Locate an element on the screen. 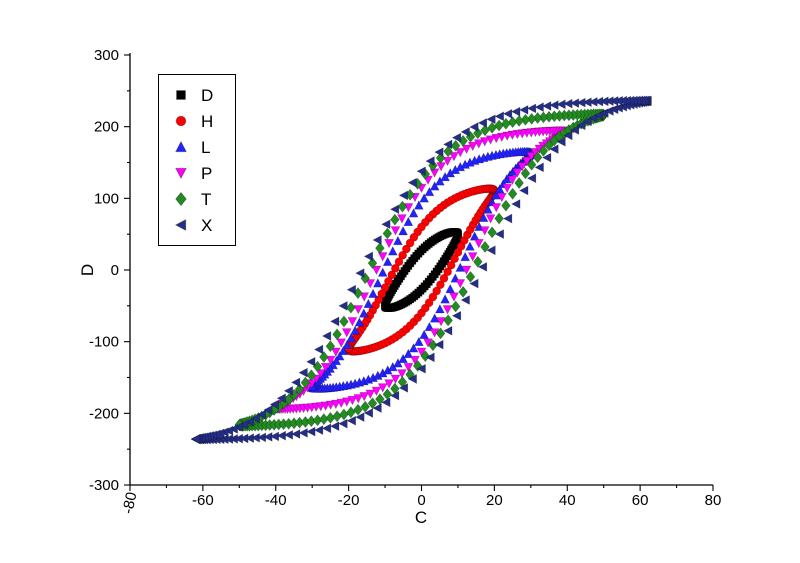 Image resolution: width=800 pixels, height=563 pixels. x-tick-label: 0 is located at coordinates (421, 500).